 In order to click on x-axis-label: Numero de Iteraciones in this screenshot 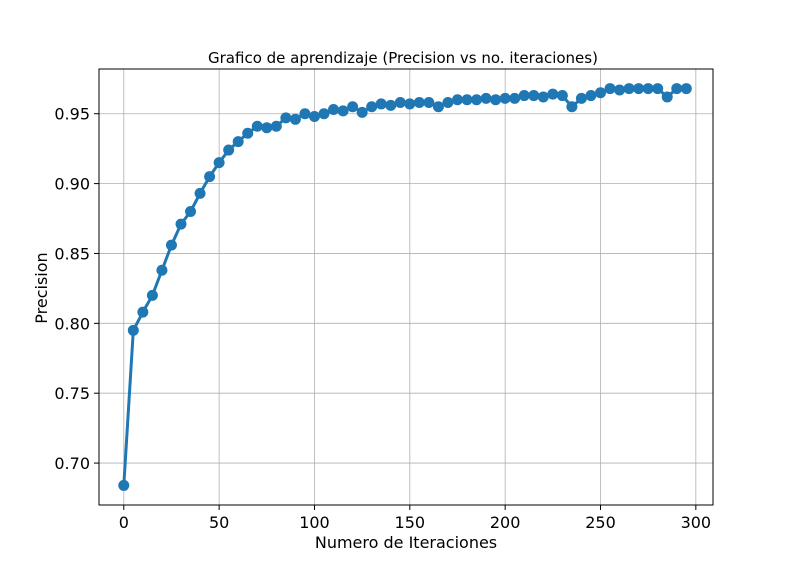, I will do `click(406, 542)`.